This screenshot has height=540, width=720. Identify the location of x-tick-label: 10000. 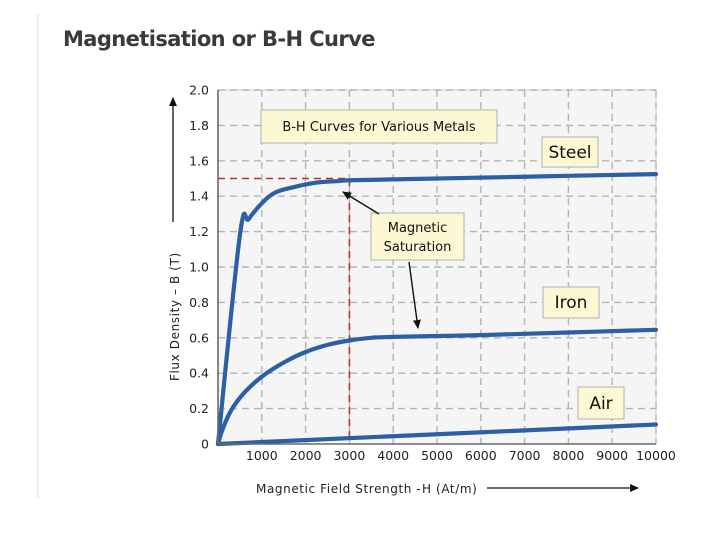
(656, 455).